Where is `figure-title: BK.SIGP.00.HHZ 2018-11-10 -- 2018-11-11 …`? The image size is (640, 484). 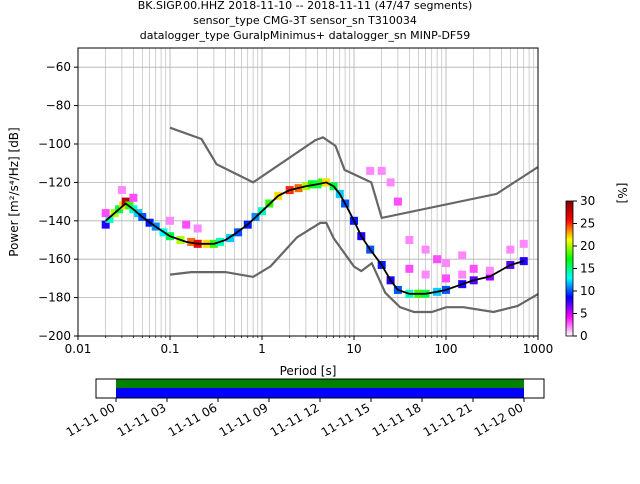
figure-title: BK.SIGP.00.HHZ 2018-11-10 -- 2018-11-11 … is located at coordinates (305, 21).